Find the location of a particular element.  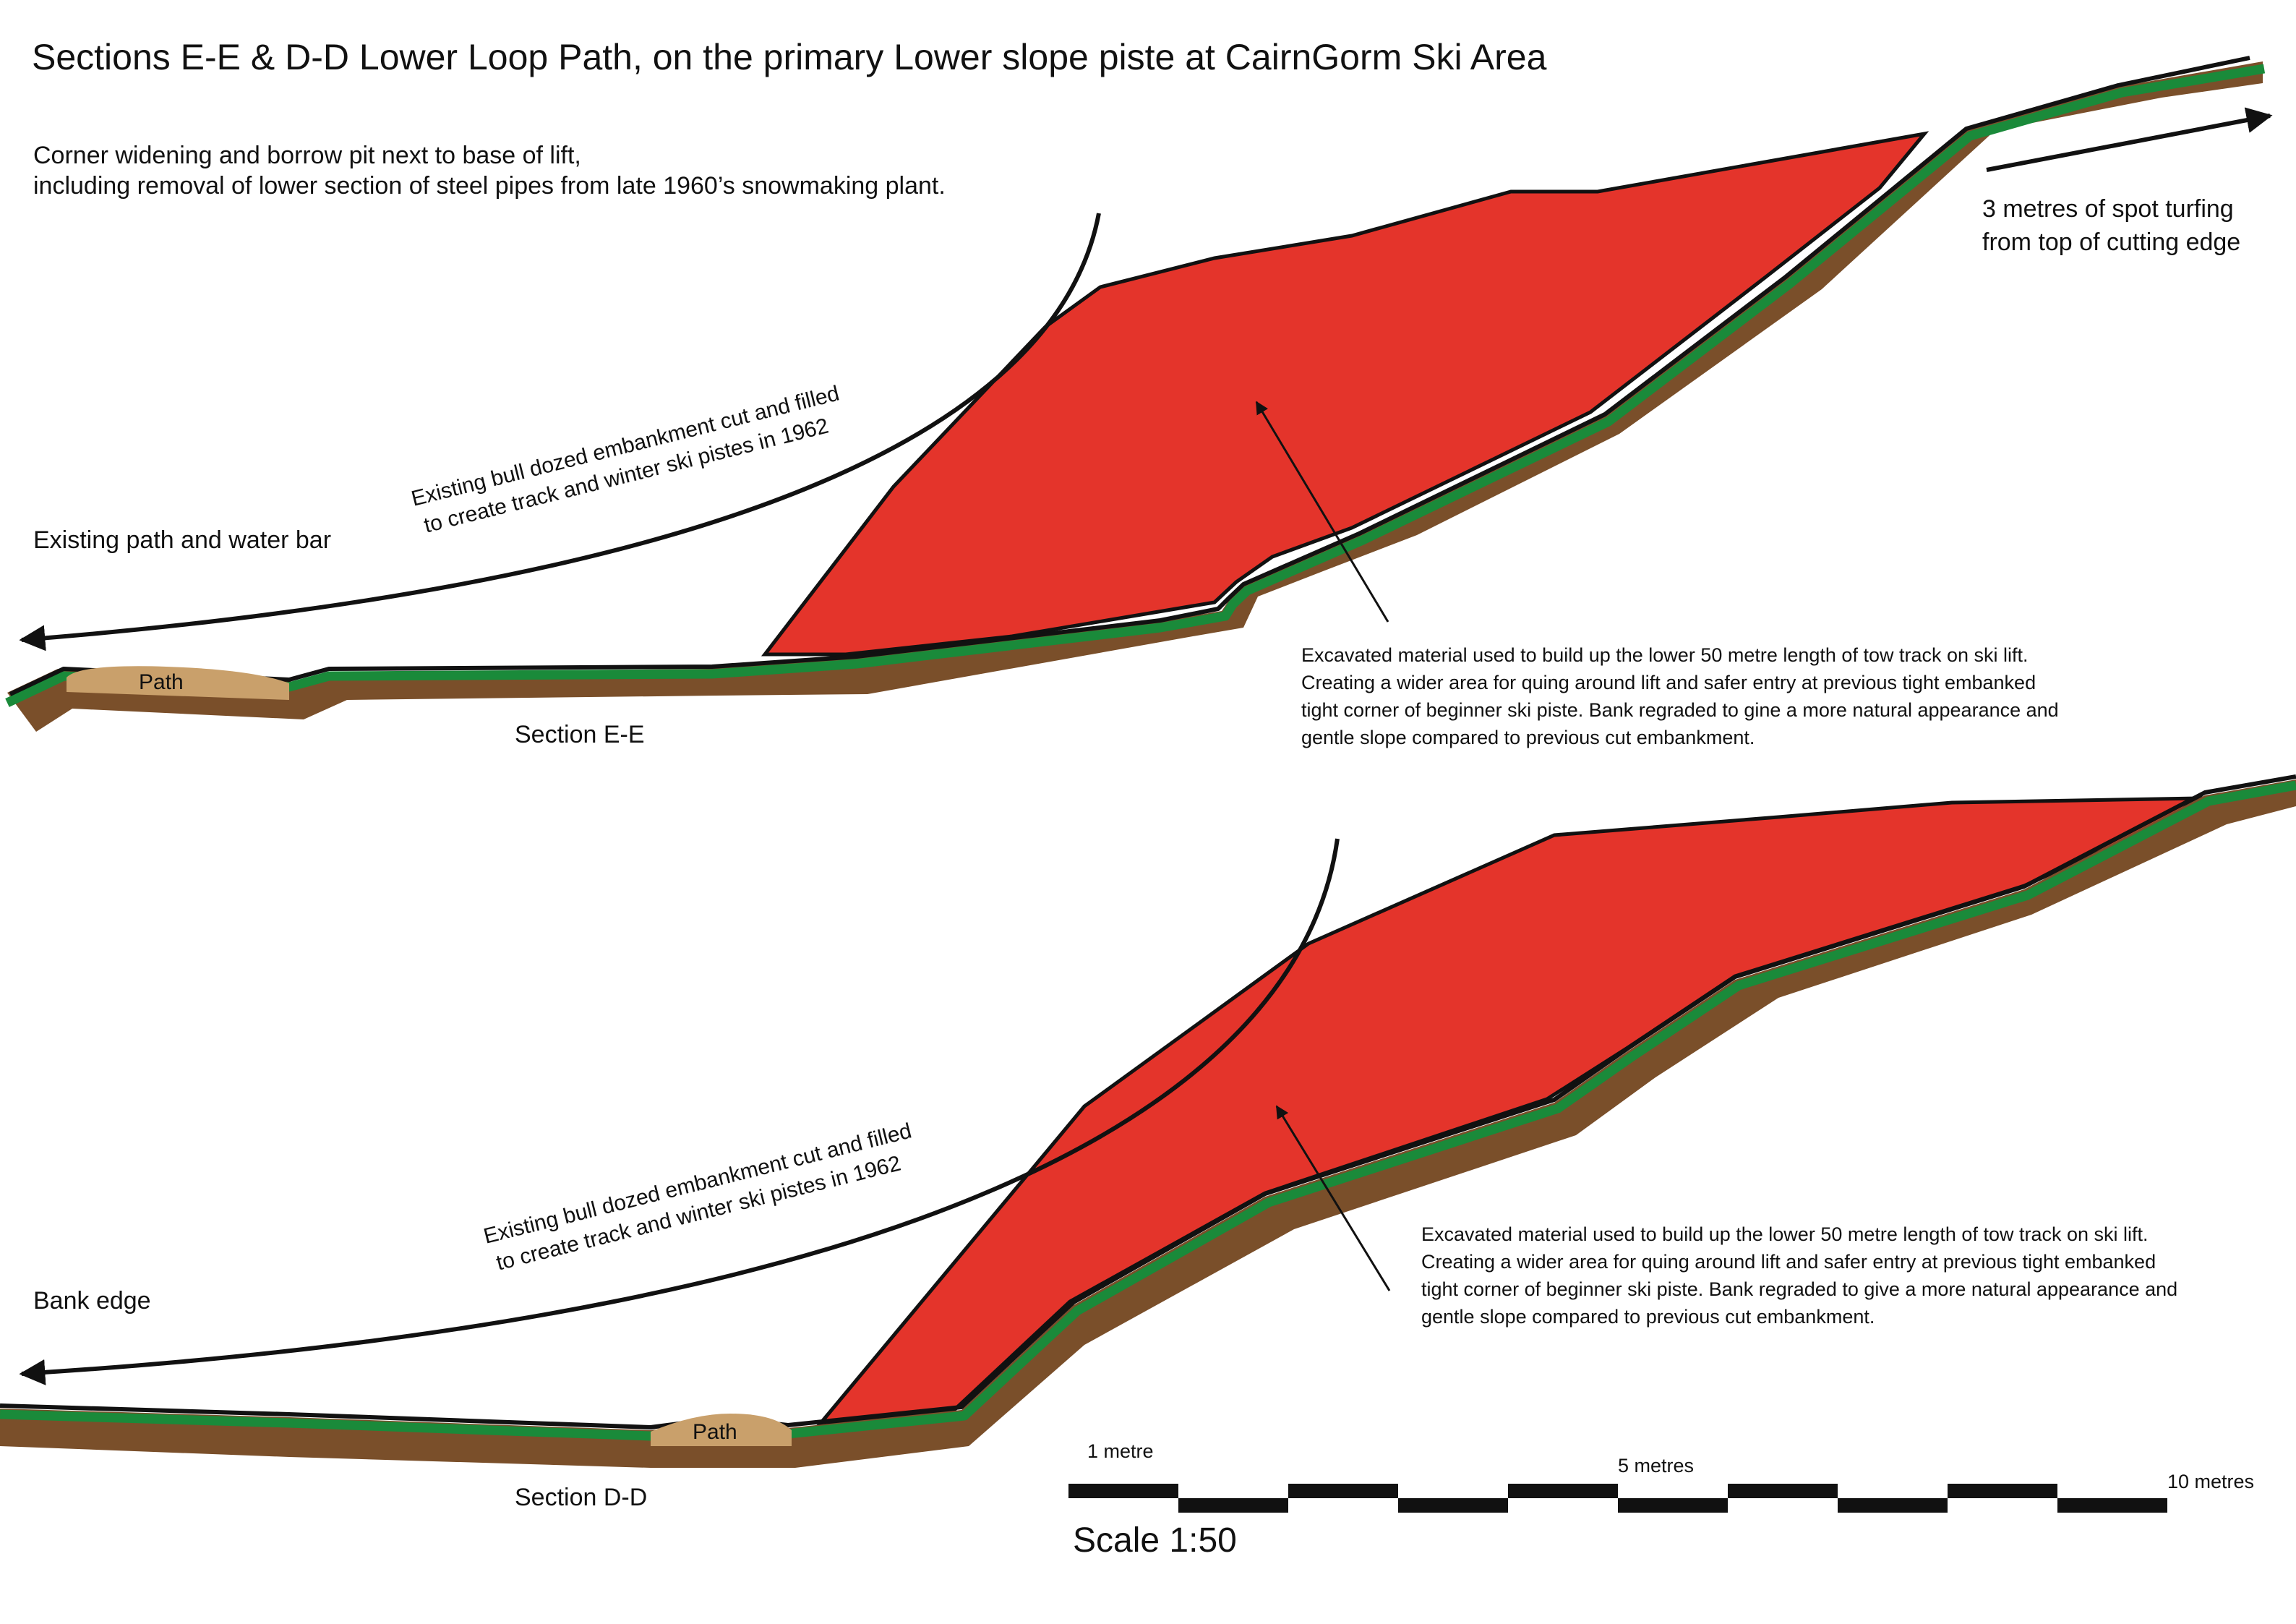

dd-pointer-arrow is located at coordinates (1333, 1198).